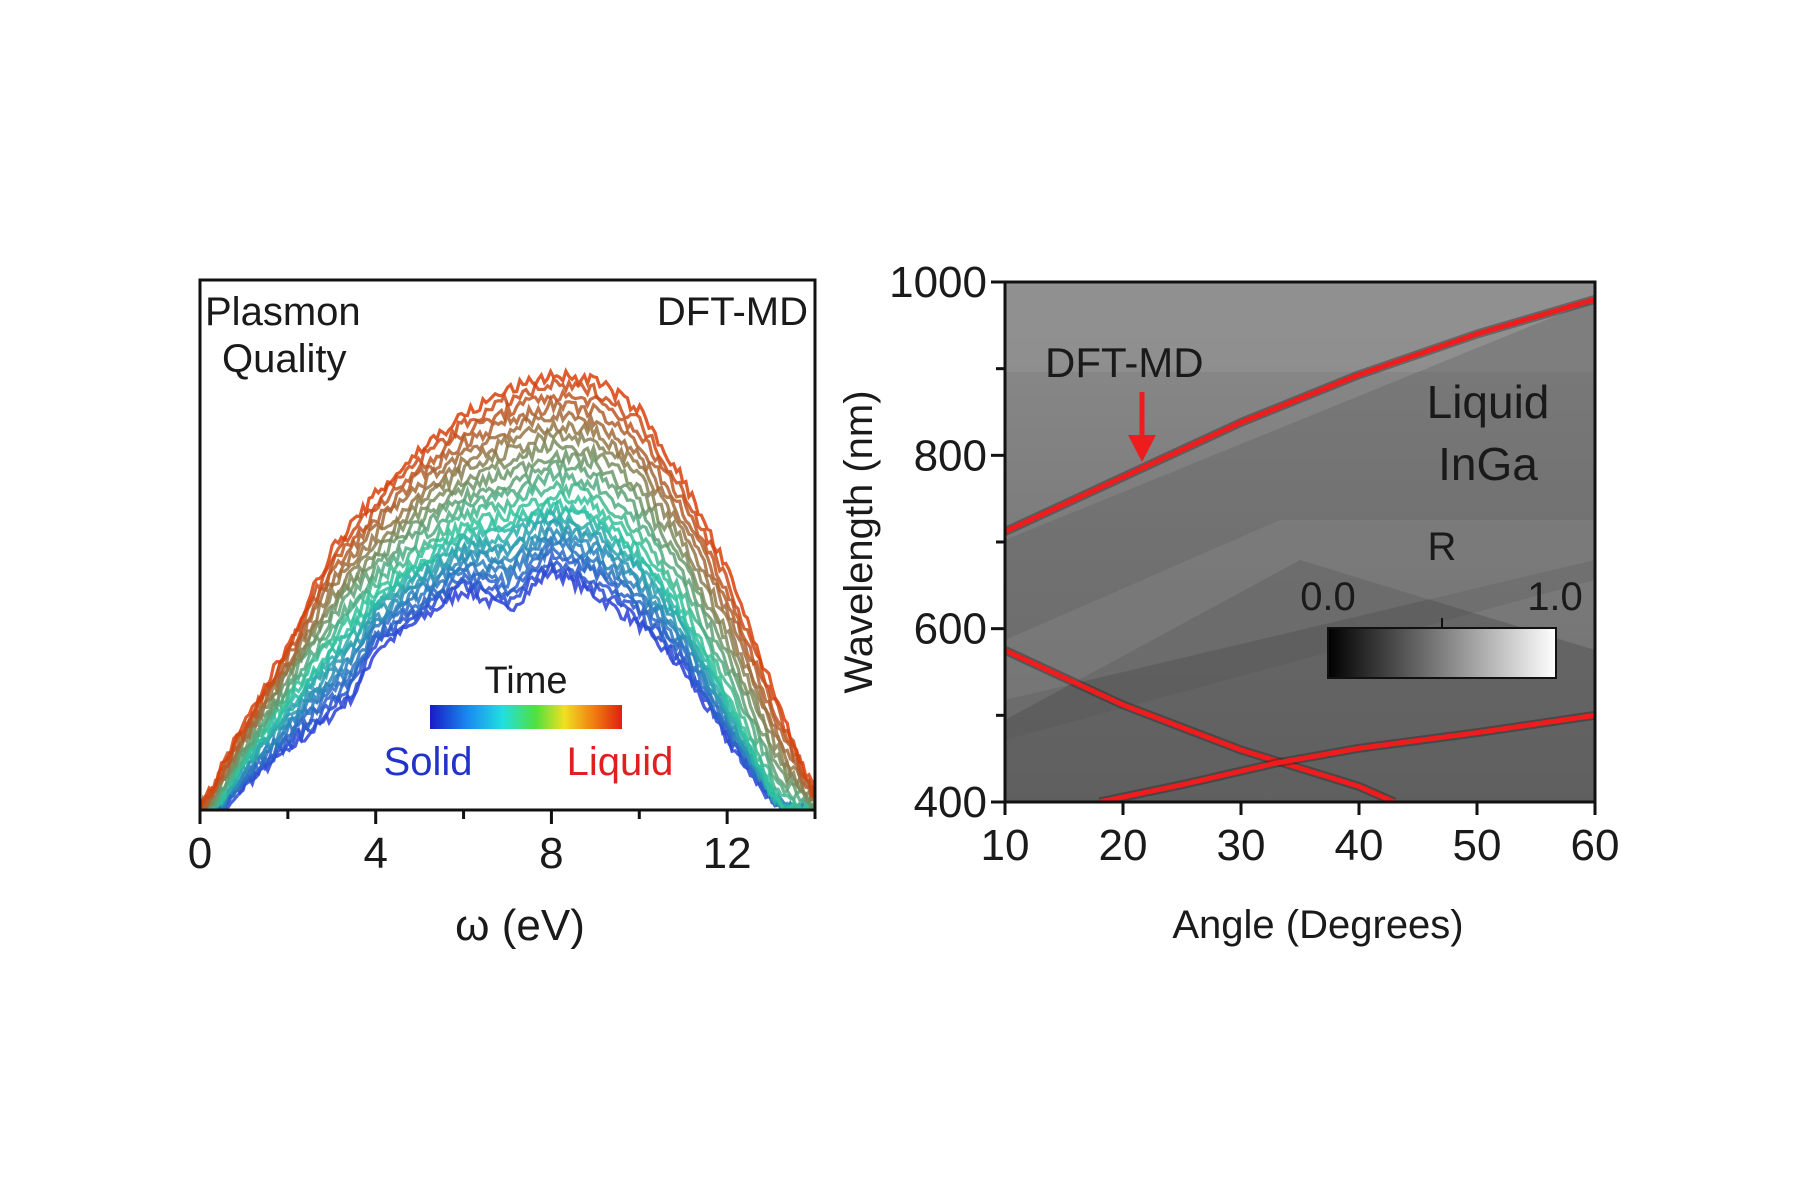 This screenshot has height=1200, width=1800. I want to click on right-y-axis-label: Wavelength (nm), so click(859, 541).